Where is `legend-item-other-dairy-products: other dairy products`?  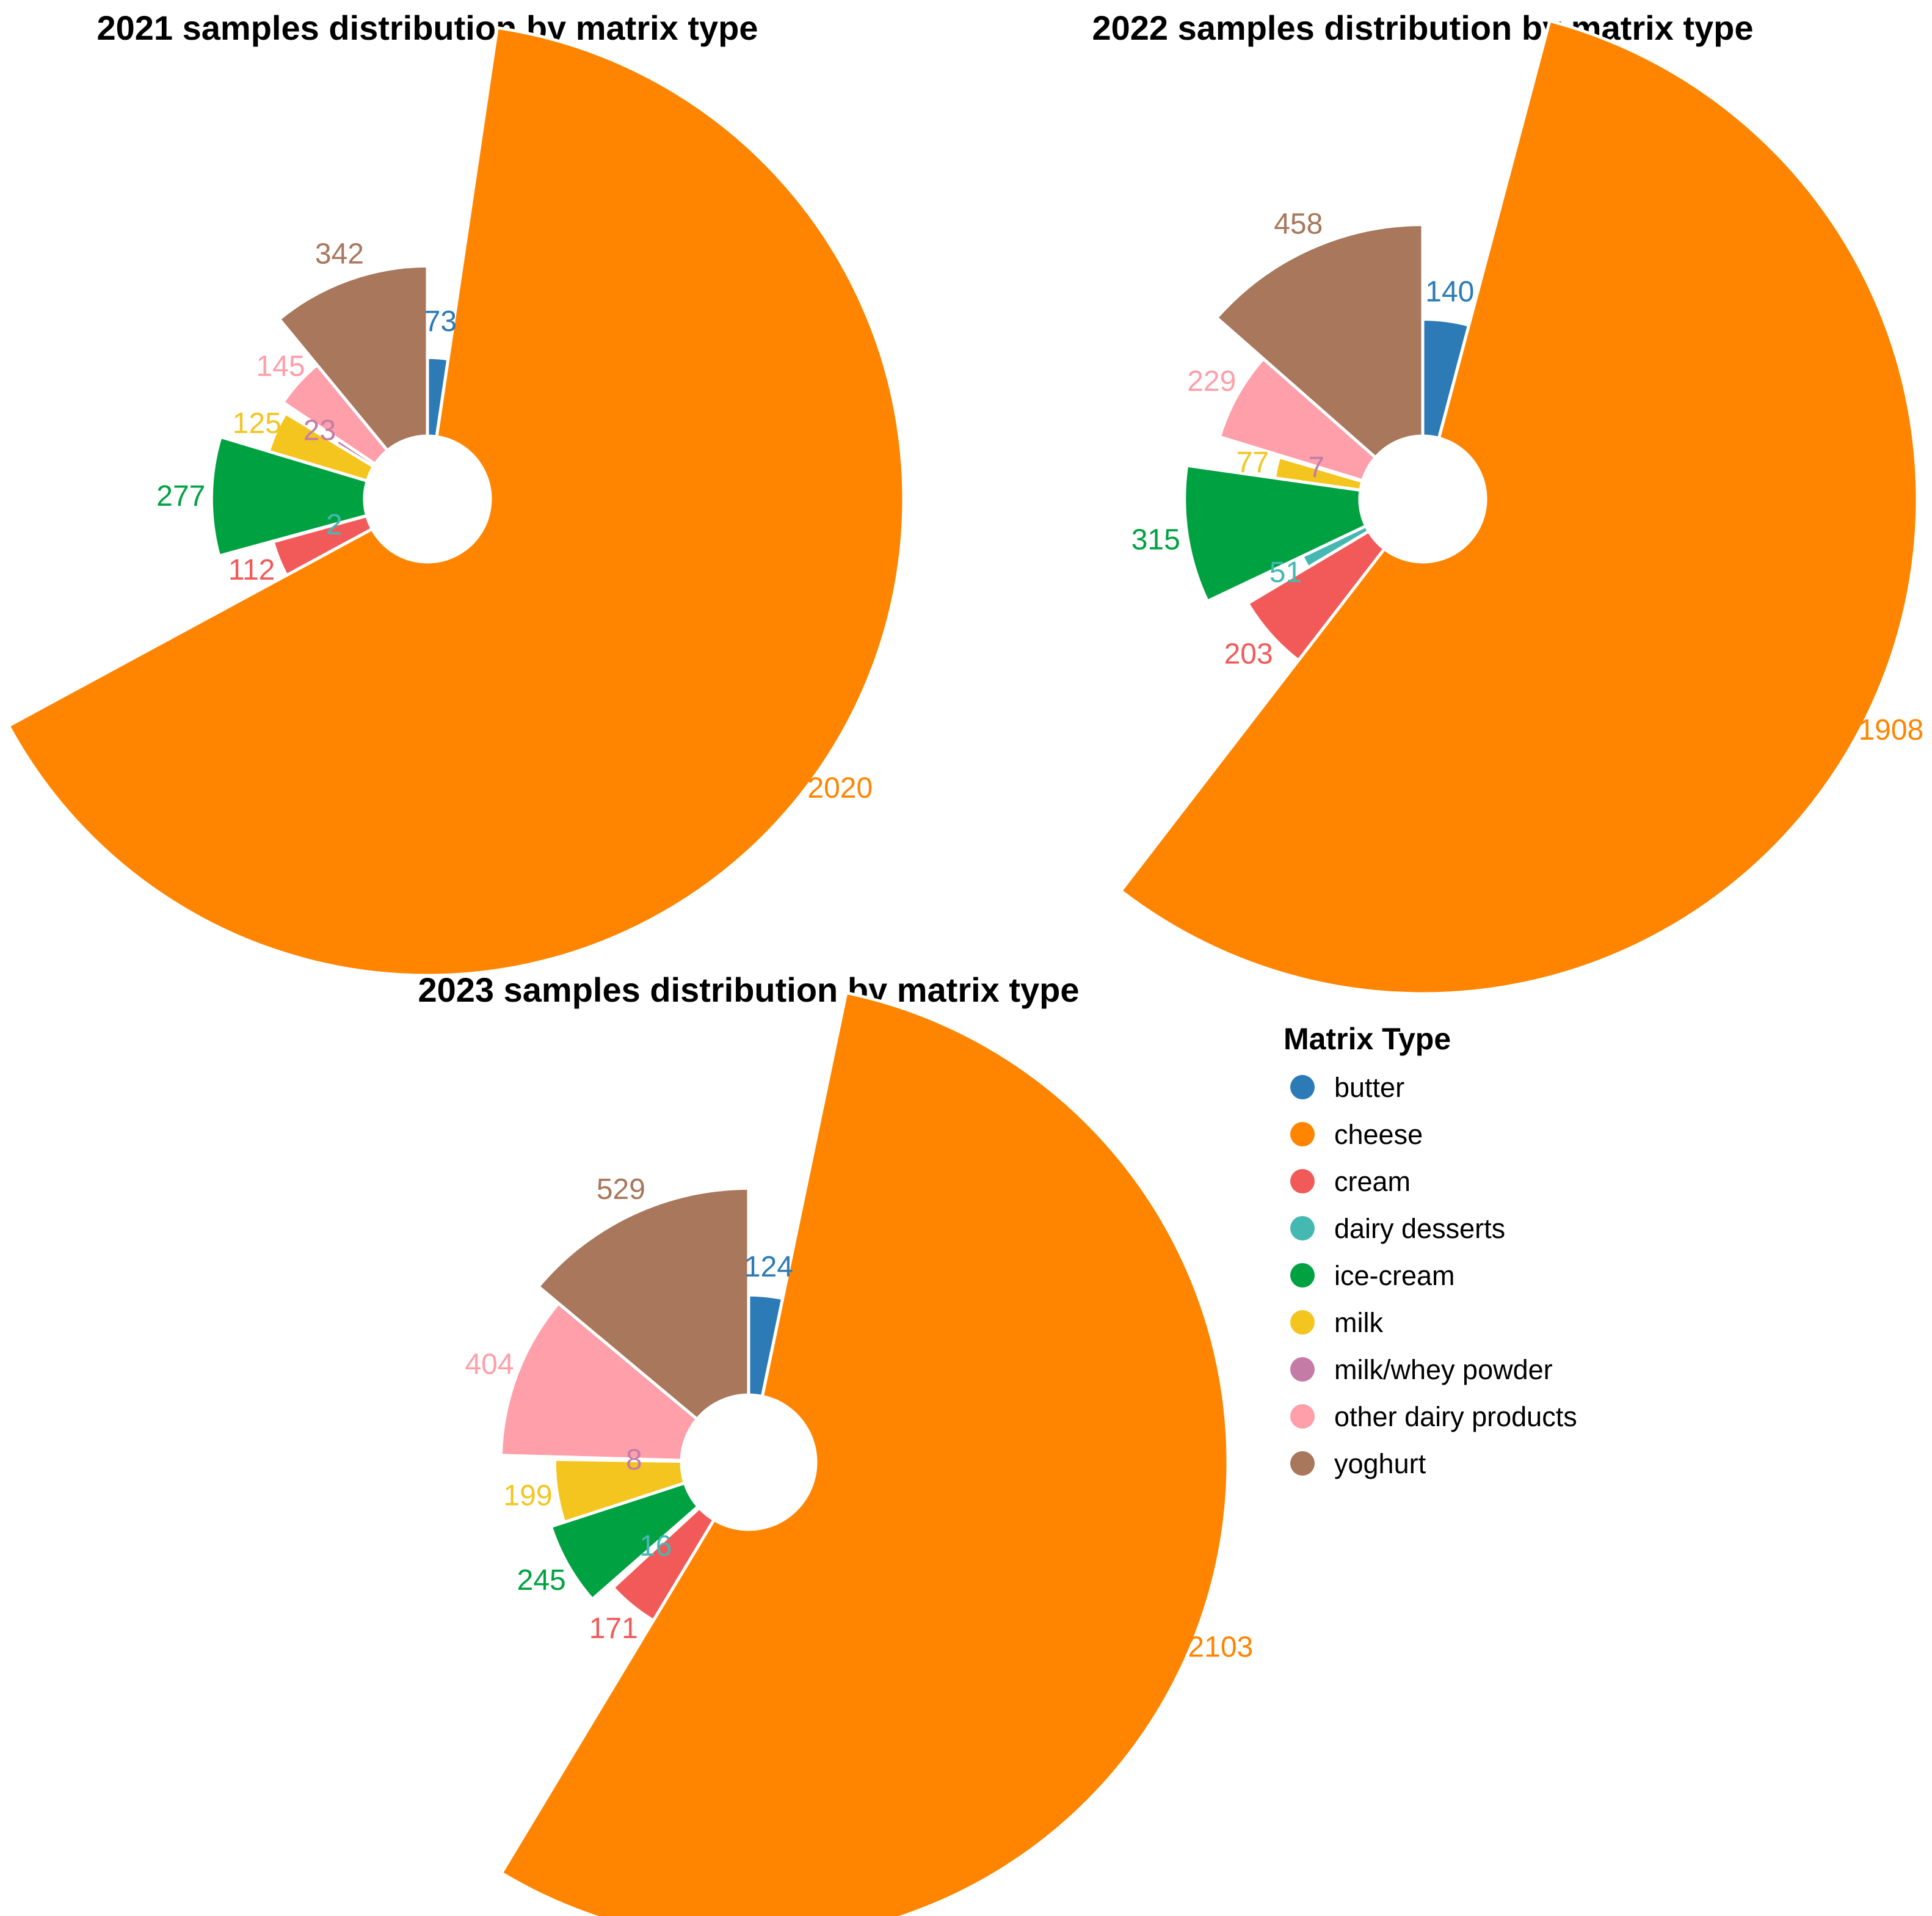
legend-item-other-dairy-products: other dairy products is located at coordinates (1433, 1416).